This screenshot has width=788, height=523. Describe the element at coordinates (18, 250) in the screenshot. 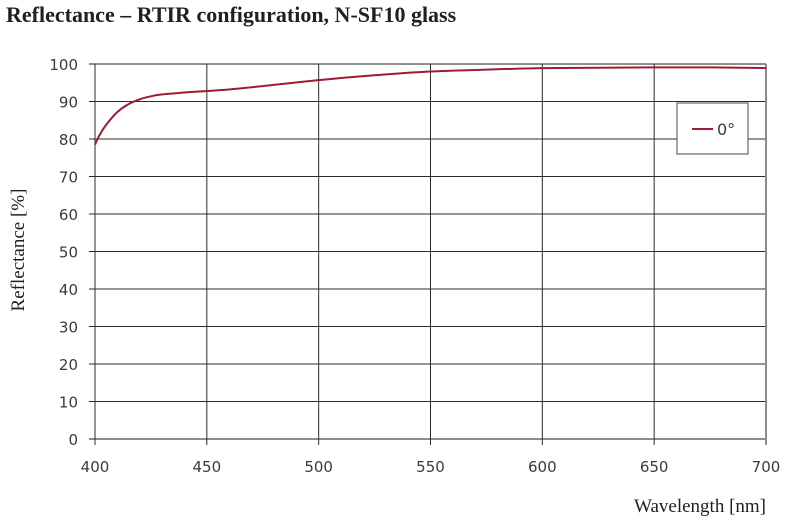

I see `y-axis-label: Reflectance [%]` at that location.